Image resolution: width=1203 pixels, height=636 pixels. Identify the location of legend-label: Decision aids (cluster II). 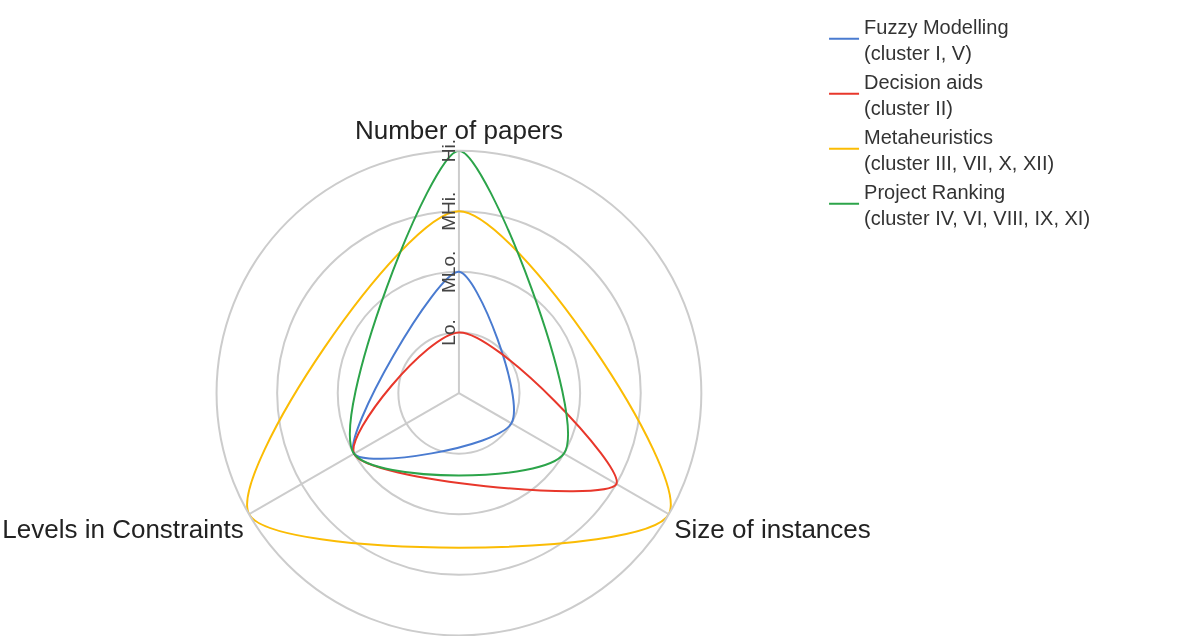
(924, 94).